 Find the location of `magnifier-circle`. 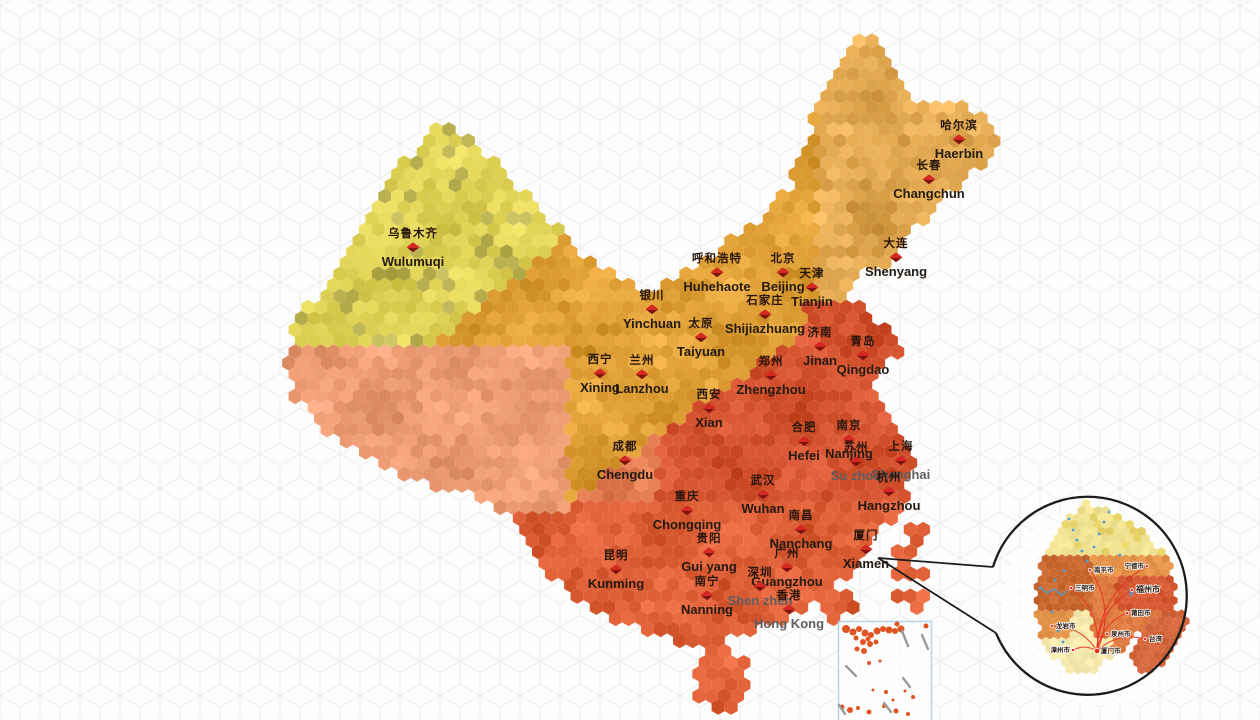

magnifier-circle is located at coordinates (1089, 595).